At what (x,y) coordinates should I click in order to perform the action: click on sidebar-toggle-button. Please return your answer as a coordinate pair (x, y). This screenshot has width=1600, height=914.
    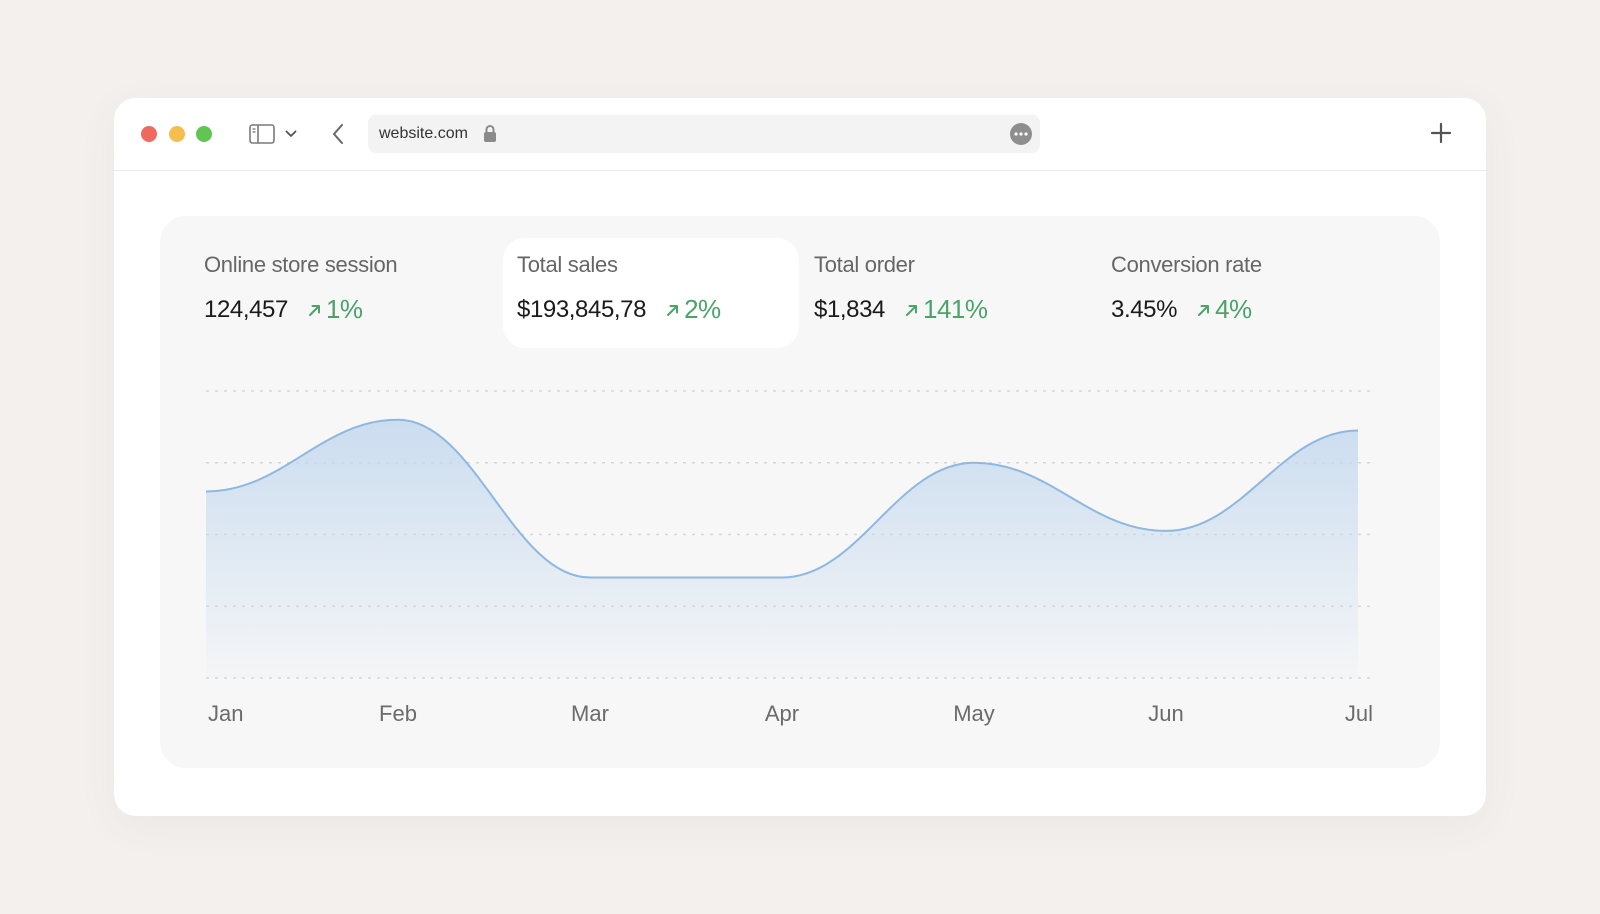
    Looking at the image, I should click on (262, 134).